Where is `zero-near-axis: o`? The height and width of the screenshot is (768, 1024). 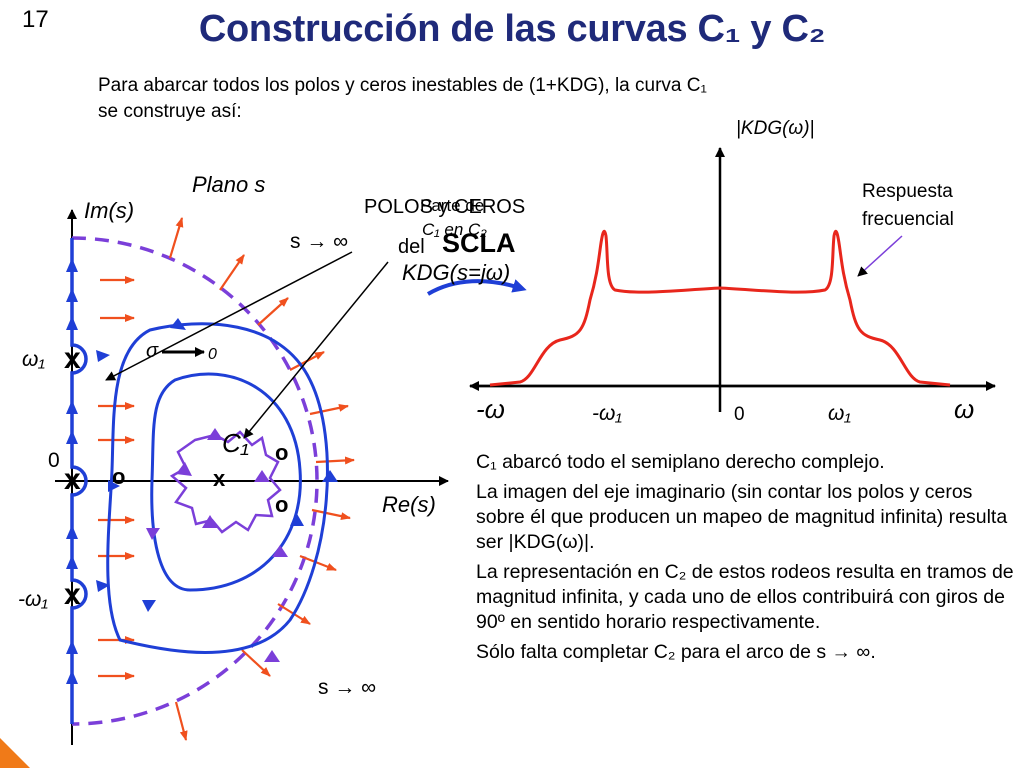 zero-near-axis: o is located at coordinates (119, 476).